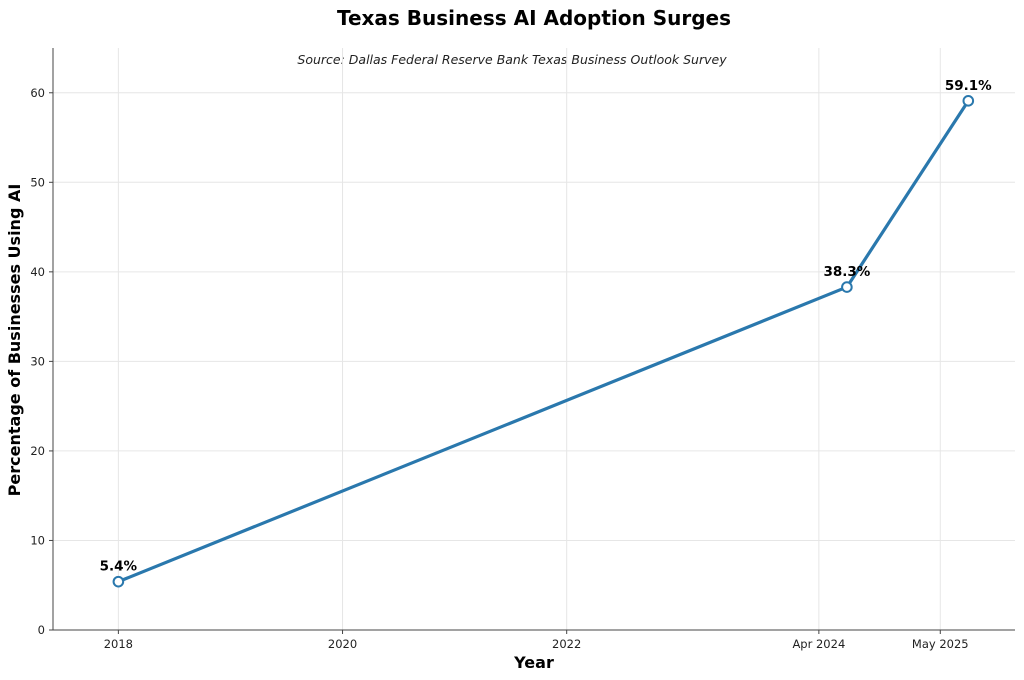 Image resolution: width=1024 pixels, height=680 pixels. What do you see at coordinates (533, 662) in the screenshot?
I see `x-axis-label: Year` at bounding box center [533, 662].